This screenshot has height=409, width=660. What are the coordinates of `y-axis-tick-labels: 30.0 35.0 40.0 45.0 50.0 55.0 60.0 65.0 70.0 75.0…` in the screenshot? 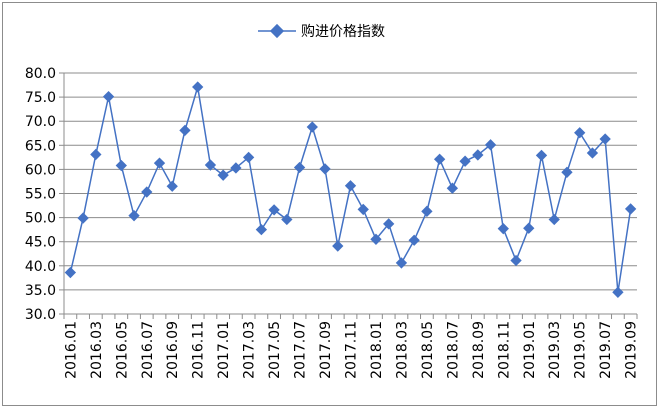 It's located at (40, 194).